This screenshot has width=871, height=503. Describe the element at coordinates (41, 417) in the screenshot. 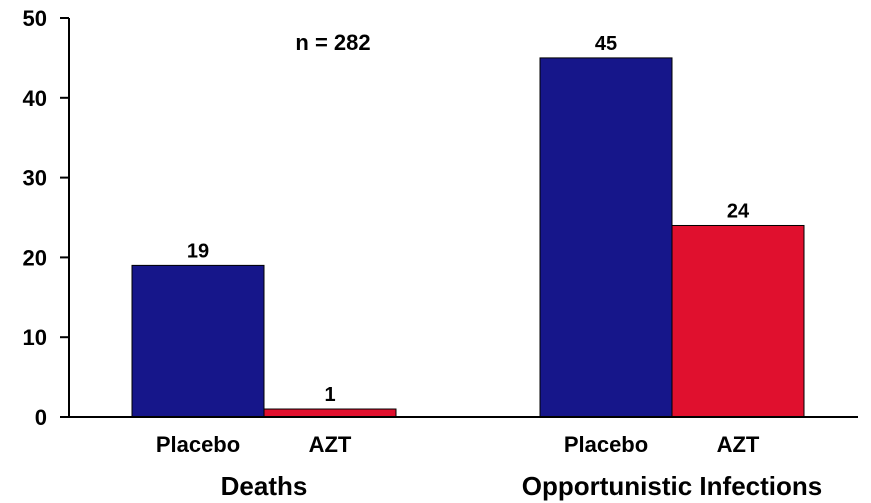

I see `y-tick-label: 0` at that location.